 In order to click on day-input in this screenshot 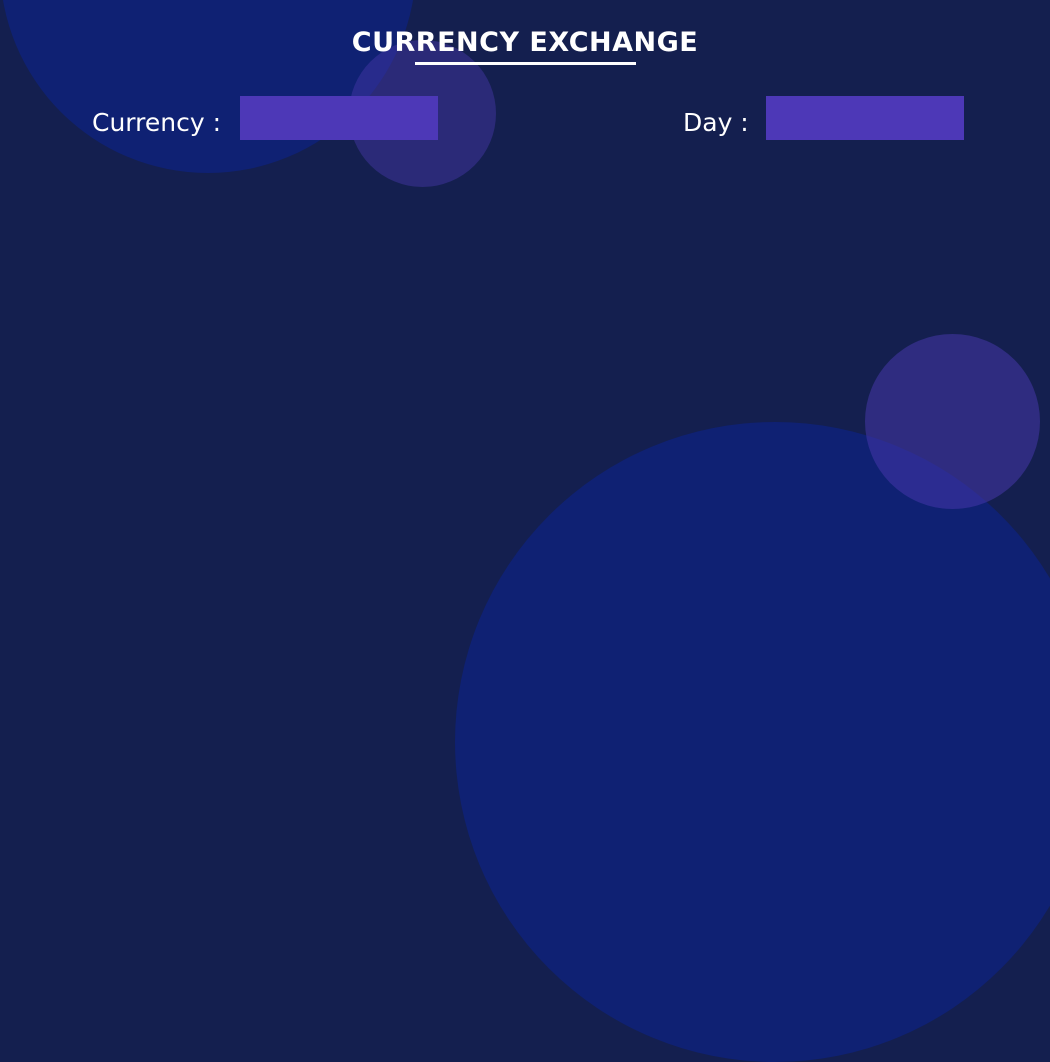, I will do `click(865, 118)`.